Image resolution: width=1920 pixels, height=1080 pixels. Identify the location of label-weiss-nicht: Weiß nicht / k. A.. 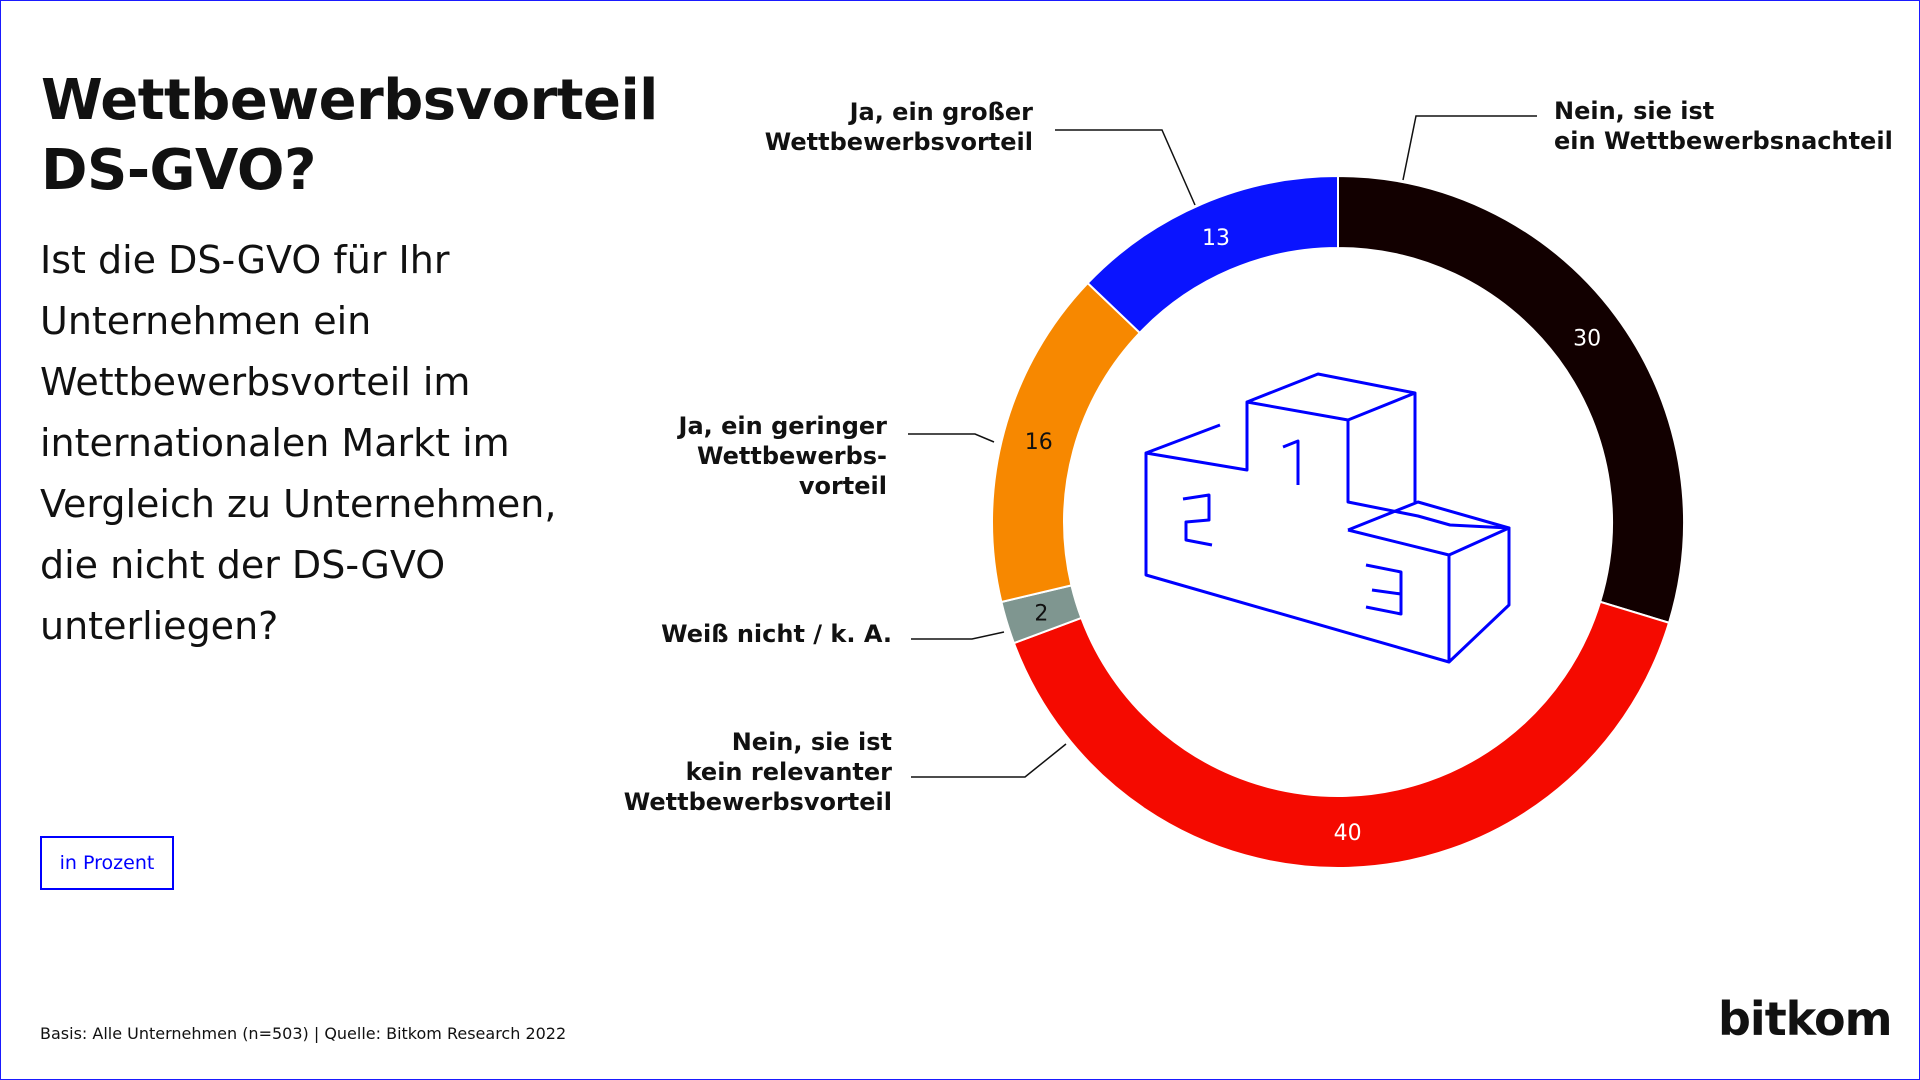
(776, 634).